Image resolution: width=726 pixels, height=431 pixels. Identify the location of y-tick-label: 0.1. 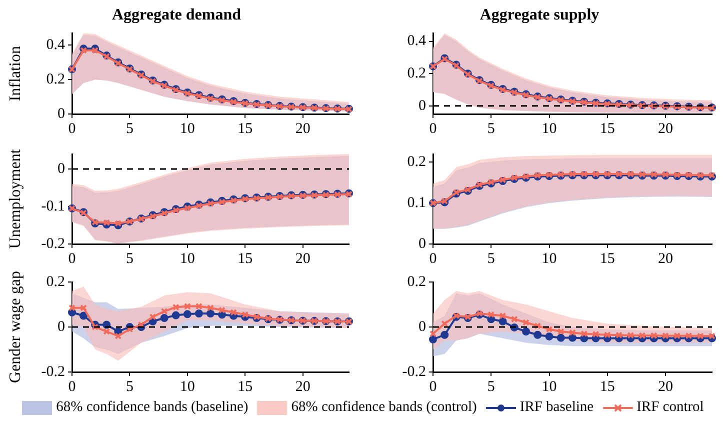
(416, 203).